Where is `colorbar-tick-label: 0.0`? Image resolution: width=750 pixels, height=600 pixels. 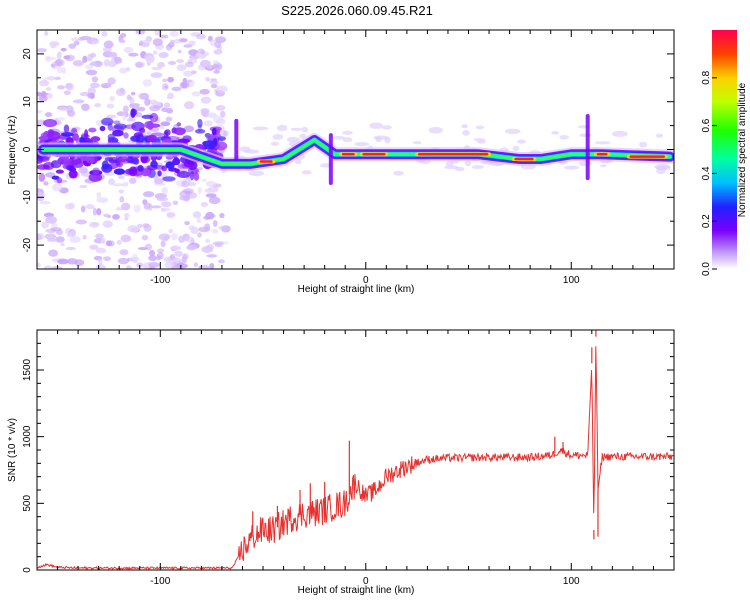 colorbar-tick-label: 0.0 is located at coordinates (706, 269).